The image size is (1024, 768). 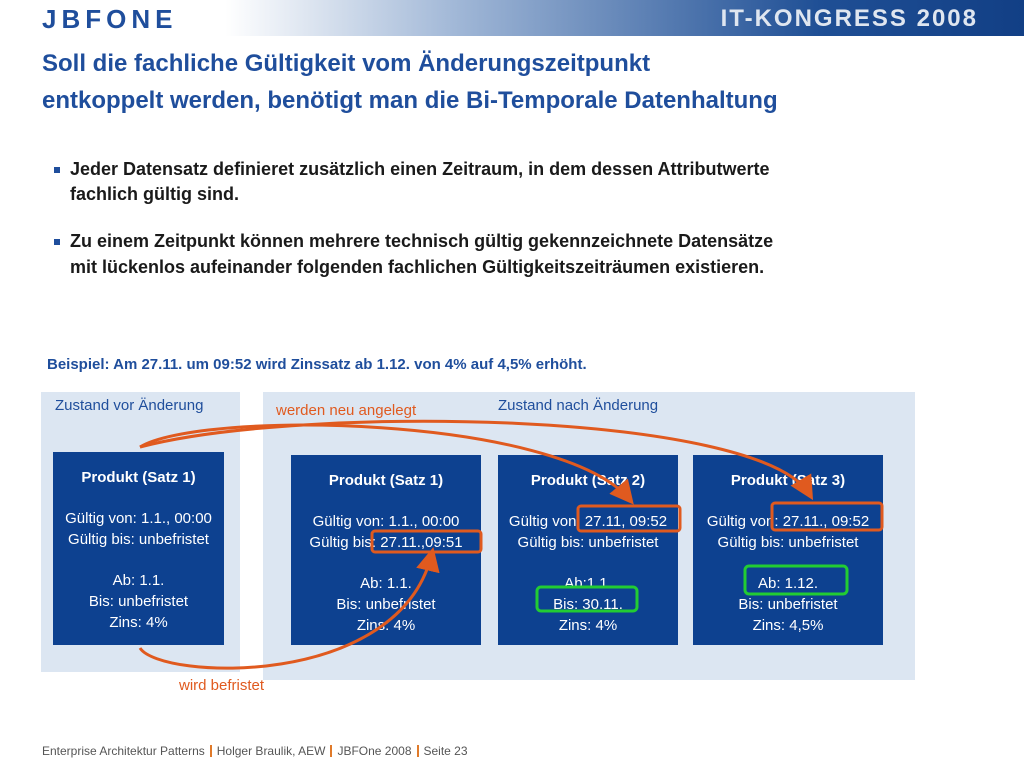 What do you see at coordinates (445, 751) in the screenshot?
I see `footer-item: Seite 23` at bounding box center [445, 751].